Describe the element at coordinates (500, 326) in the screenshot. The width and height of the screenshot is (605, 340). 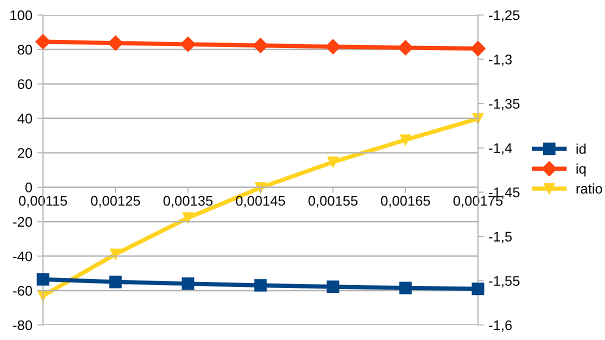
I see `y2-tick-label: -1,6` at that location.